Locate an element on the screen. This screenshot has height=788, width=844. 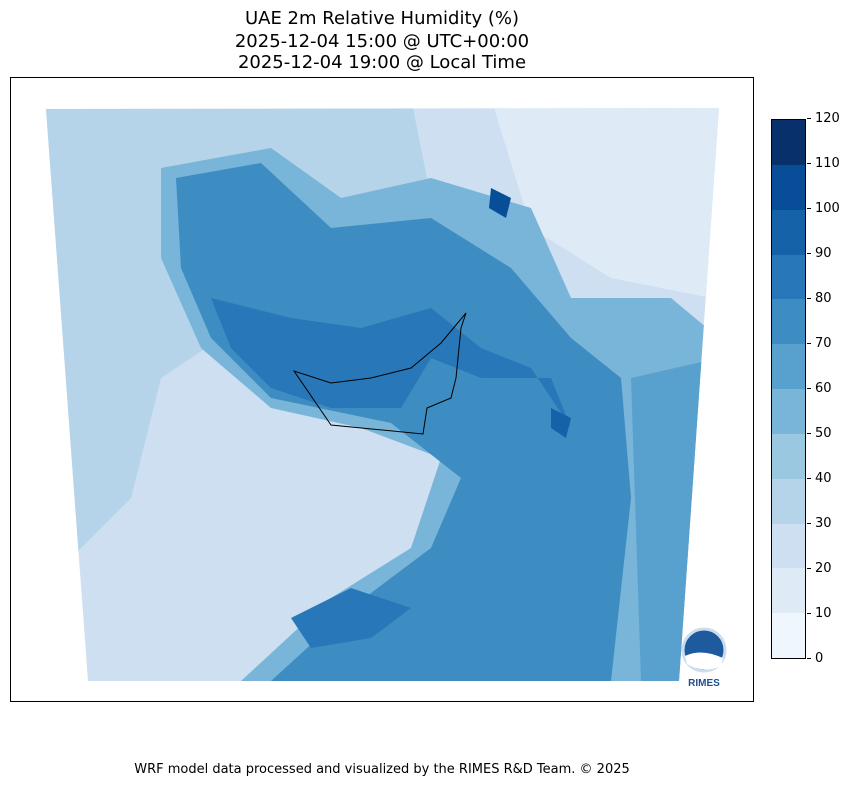
colorbar-tick-label: 50 is located at coordinates (819, 433).